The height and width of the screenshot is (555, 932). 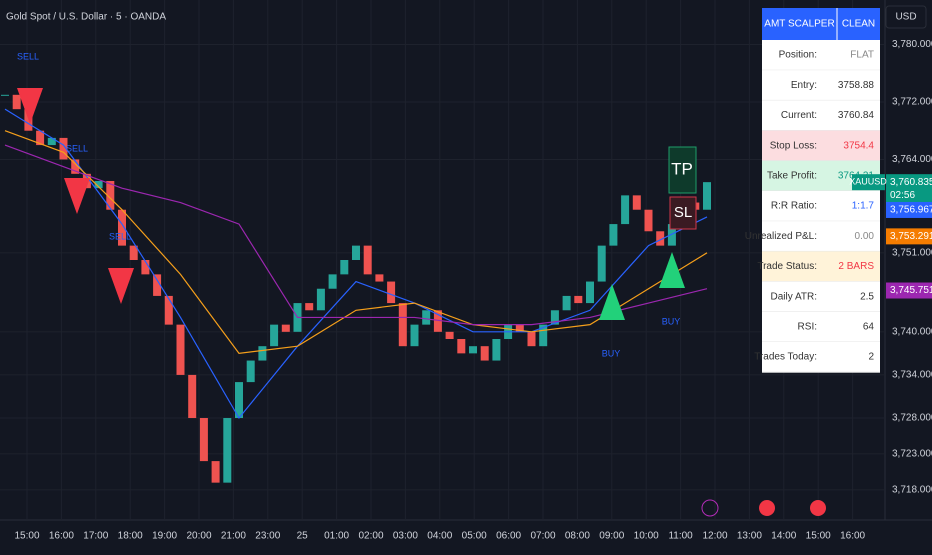 What do you see at coordinates (858, 24) in the screenshot?
I see `panel-mode: CLEAN` at bounding box center [858, 24].